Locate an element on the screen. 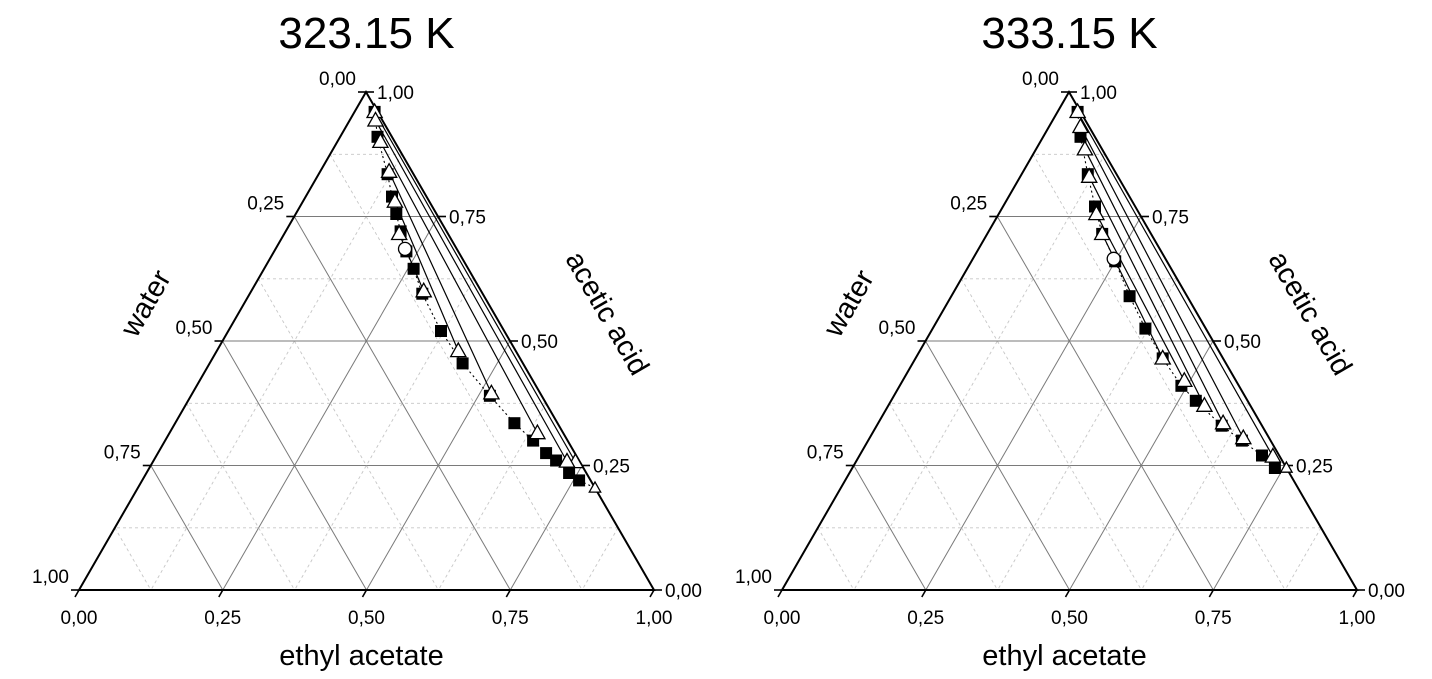 The width and height of the screenshot is (1432, 679). right-tick-label: 1,00 is located at coordinates (395, 93).